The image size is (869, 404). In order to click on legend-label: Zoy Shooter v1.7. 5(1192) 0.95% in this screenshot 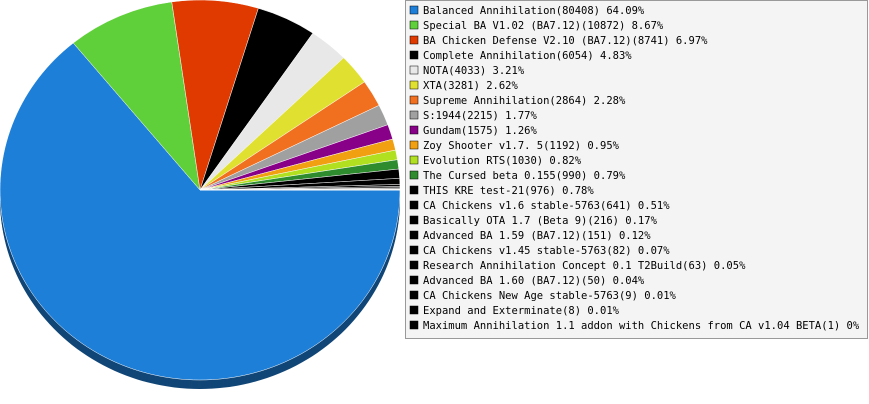, I will do `click(521, 146)`.